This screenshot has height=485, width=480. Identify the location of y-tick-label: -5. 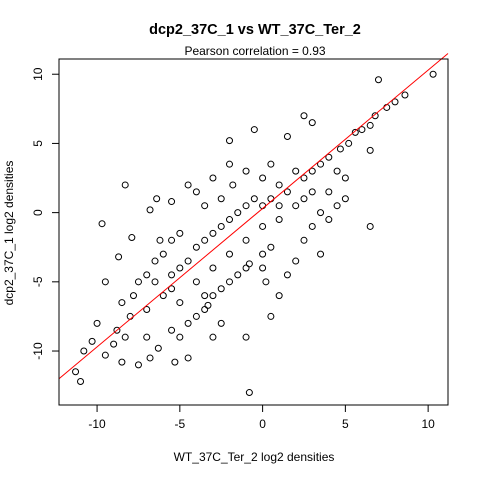
(38, 281).